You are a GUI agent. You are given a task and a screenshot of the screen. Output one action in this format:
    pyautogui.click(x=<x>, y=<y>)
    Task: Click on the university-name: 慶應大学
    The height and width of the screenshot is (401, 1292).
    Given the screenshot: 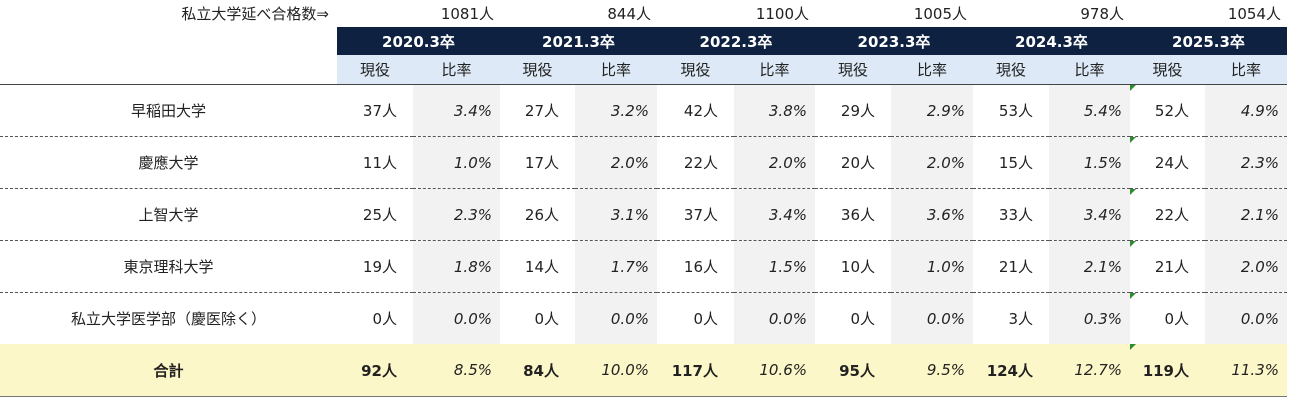 What is the action you would take?
    pyautogui.click(x=168, y=162)
    